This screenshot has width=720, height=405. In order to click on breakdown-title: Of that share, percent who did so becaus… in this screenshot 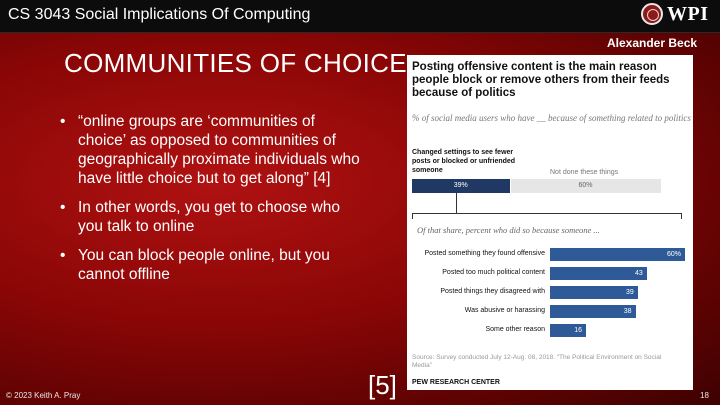, I will do `click(508, 230)`.